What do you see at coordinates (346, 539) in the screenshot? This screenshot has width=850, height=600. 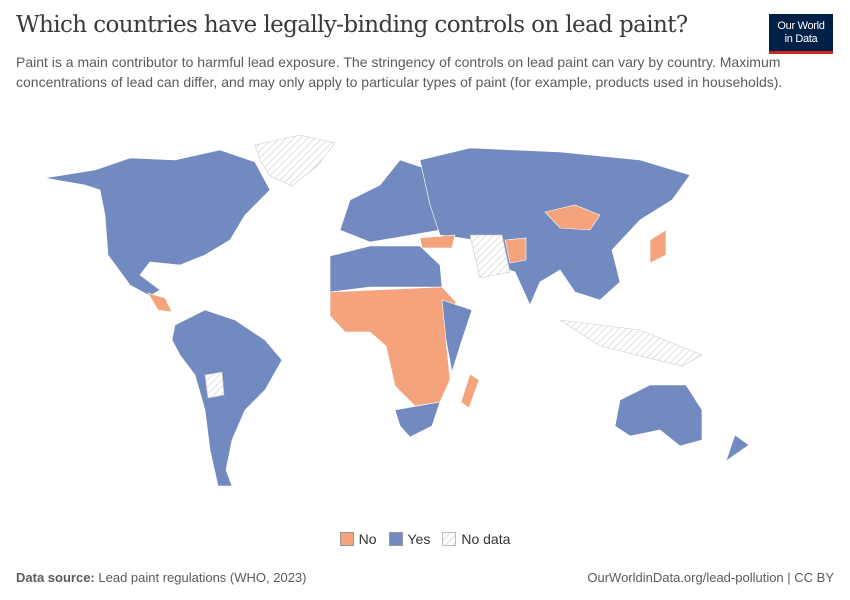 I see `swatch-no` at bounding box center [346, 539].